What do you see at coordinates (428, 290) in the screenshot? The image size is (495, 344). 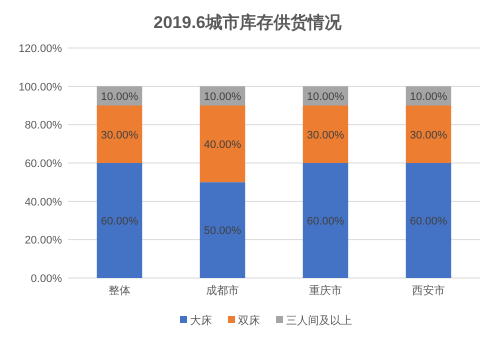 I see `x-tick-label: 西安市` at bounding box center [428, 290].